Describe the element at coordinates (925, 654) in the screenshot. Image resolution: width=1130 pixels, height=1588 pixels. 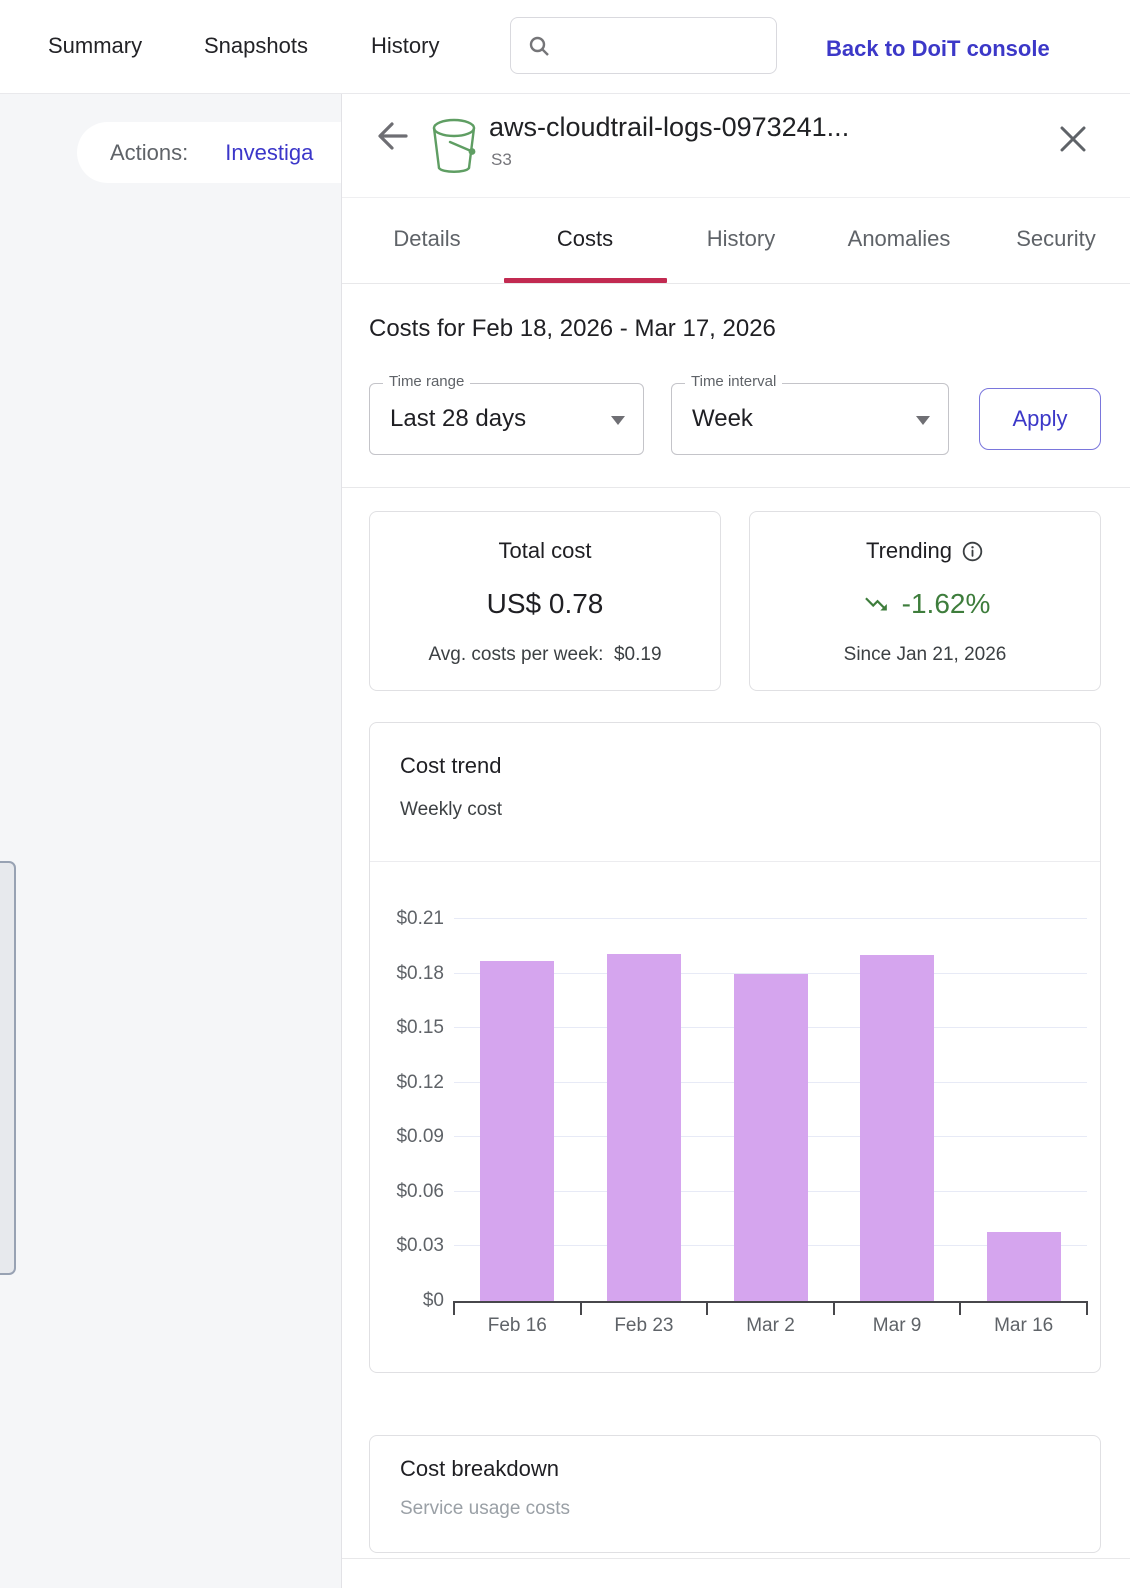
I see `trending-since: Since Jan 21, 2026` at that location.